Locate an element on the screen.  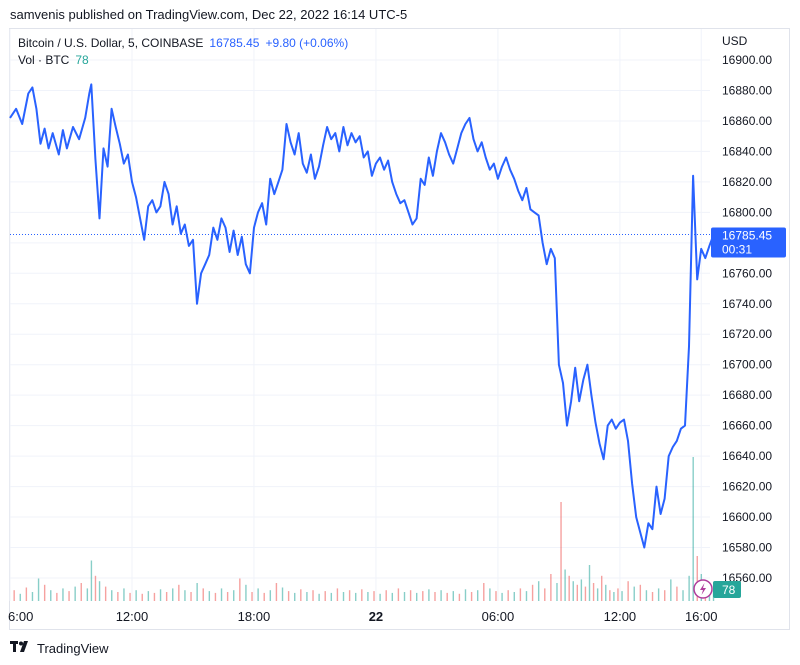
last-price: 16785.45 is located at coordinates (234, 43).